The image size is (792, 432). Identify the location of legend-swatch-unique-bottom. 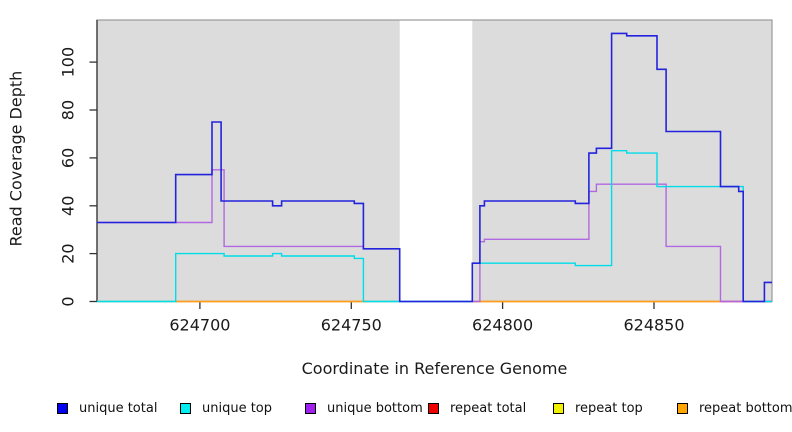
(310, 408).